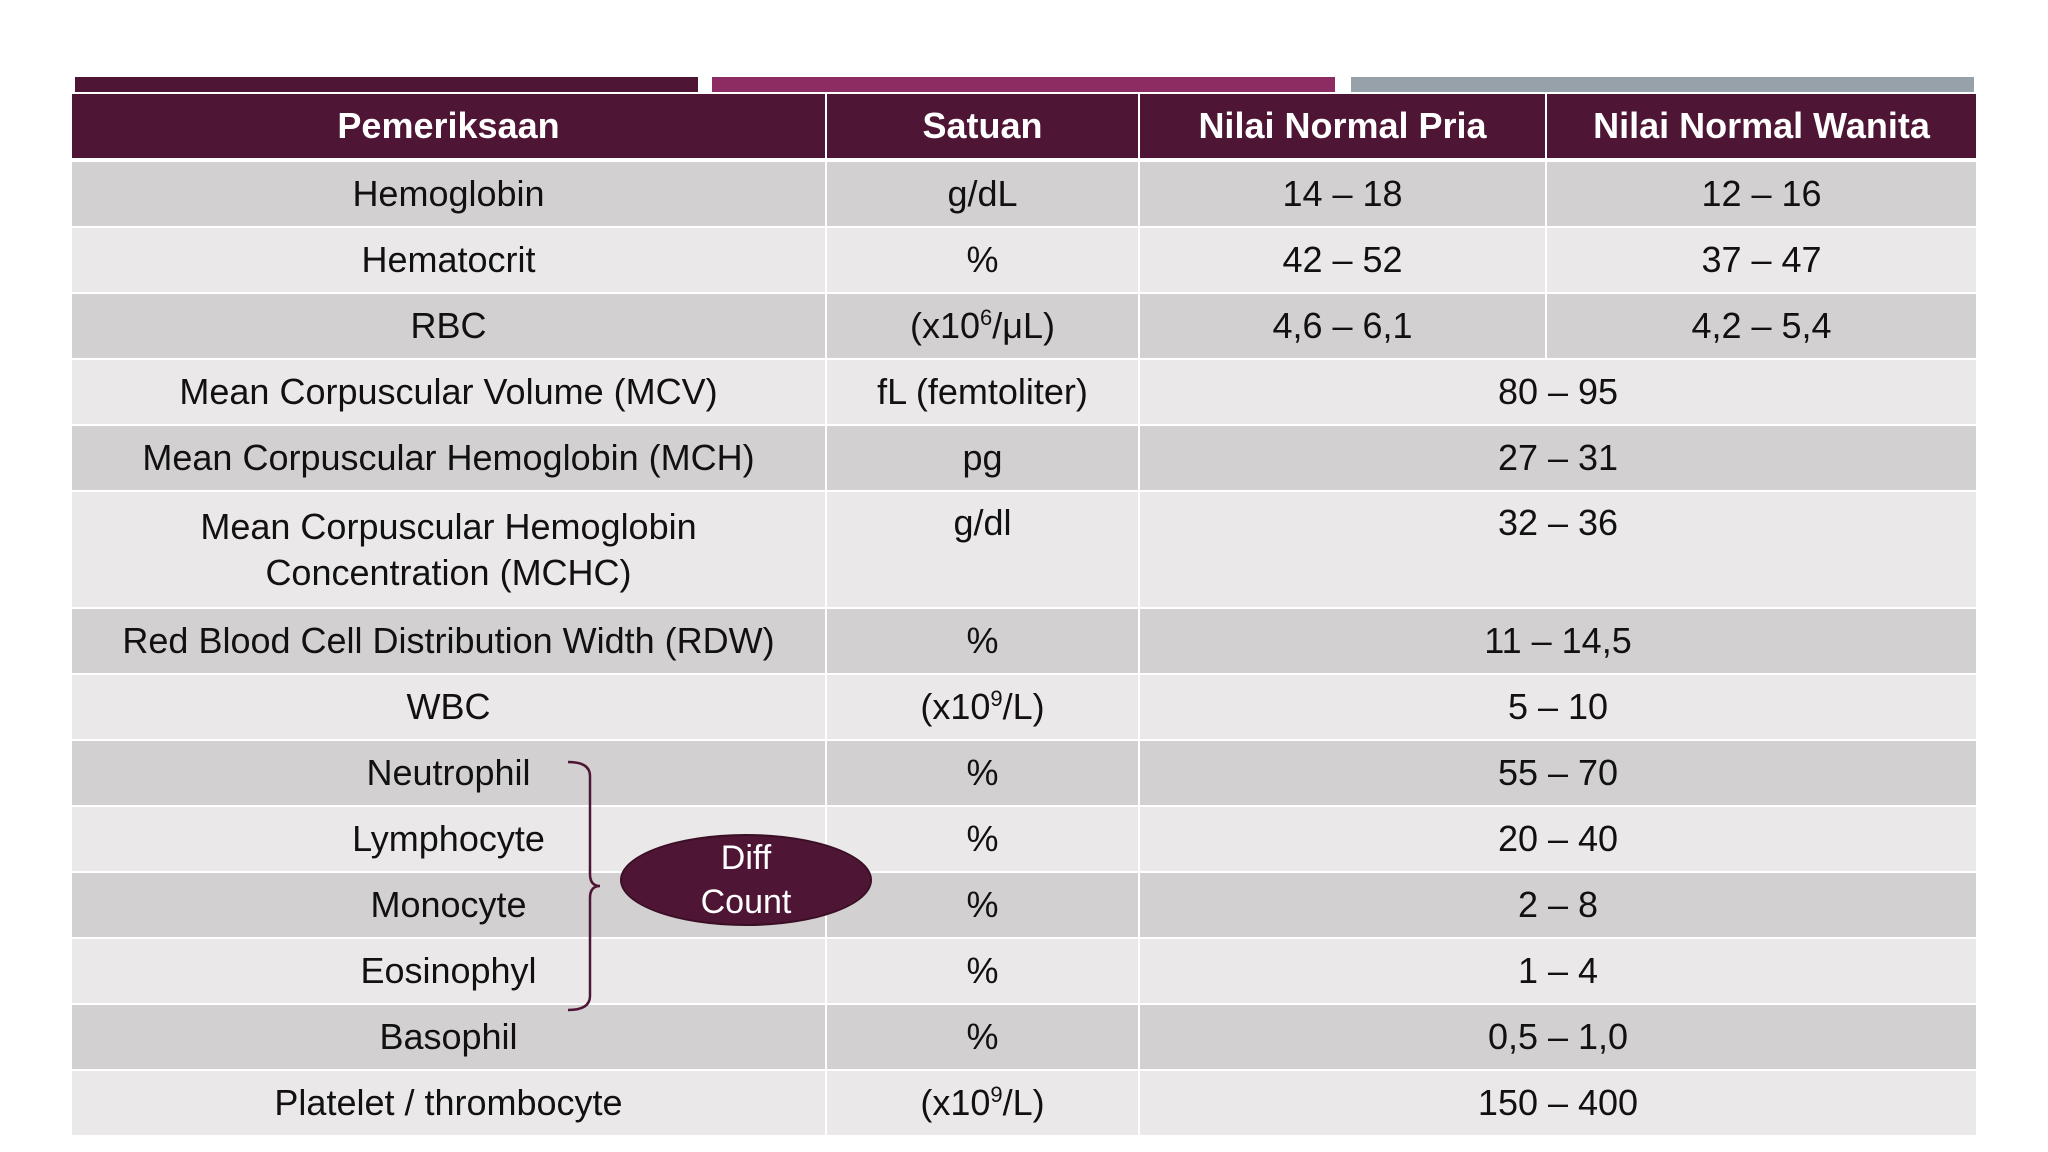 The image size is (2048, 1152). I want to click on table-row: RBC (x106/μL) 4,6 – 6,1 4,2 – 5,4, so click(1024, 326).